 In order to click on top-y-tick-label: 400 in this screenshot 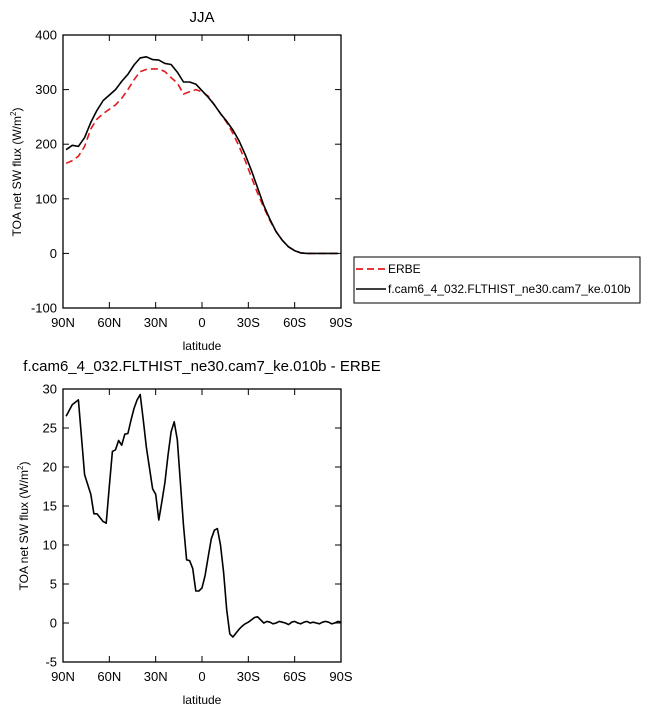, I will do `click(46, 35)`.